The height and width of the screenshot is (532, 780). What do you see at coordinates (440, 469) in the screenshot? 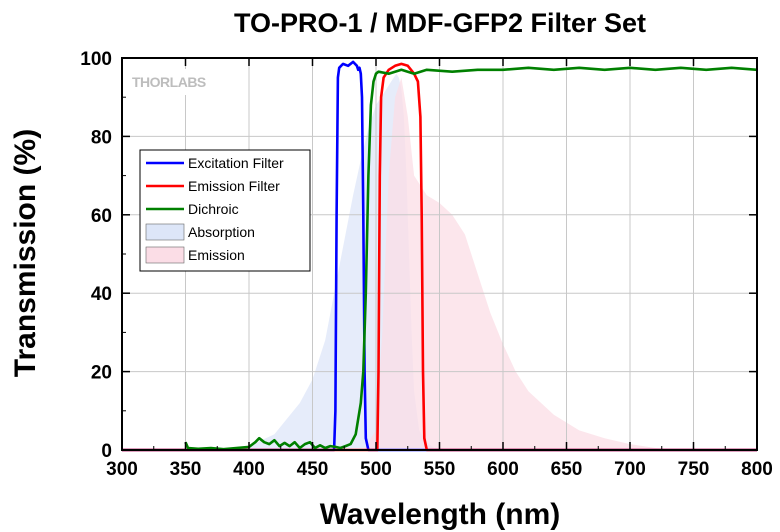
I see `x-tick-label: 550` at bounding box center [440, 469].